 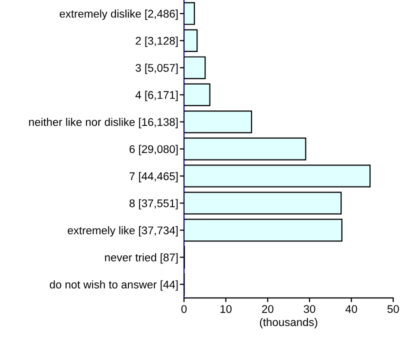 What do you see at coordinates (157, 41) in the screenshot?
I see `y-tick-label: 2 [3,128]` at bounding box center [157, 41].